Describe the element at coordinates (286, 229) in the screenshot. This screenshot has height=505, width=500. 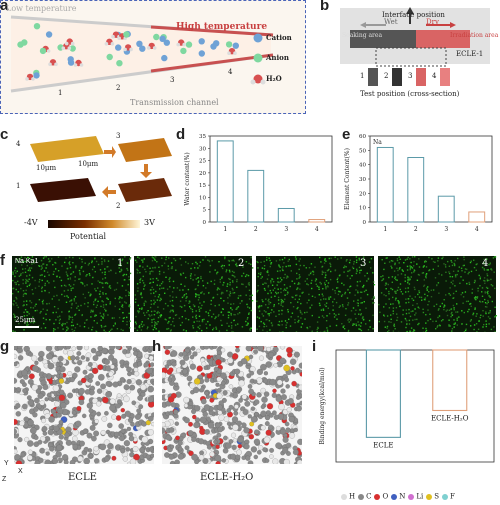
I see `d-xtick-label: 3` at that location.